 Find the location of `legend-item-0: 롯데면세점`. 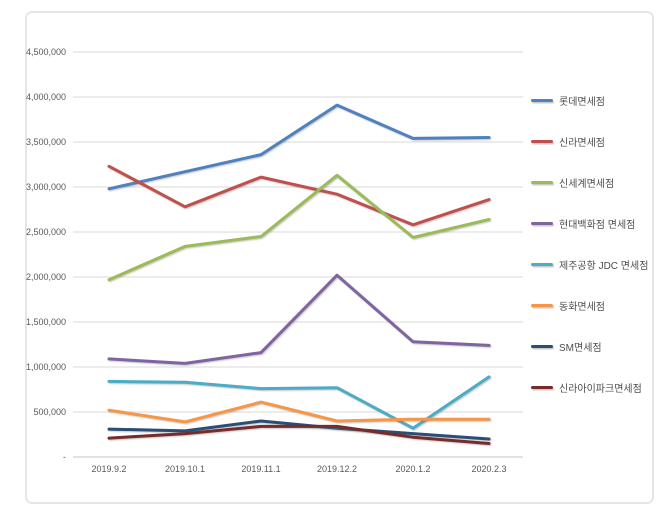

legend-item-0: 롯데면세점 is located at coordinates (595, 100).